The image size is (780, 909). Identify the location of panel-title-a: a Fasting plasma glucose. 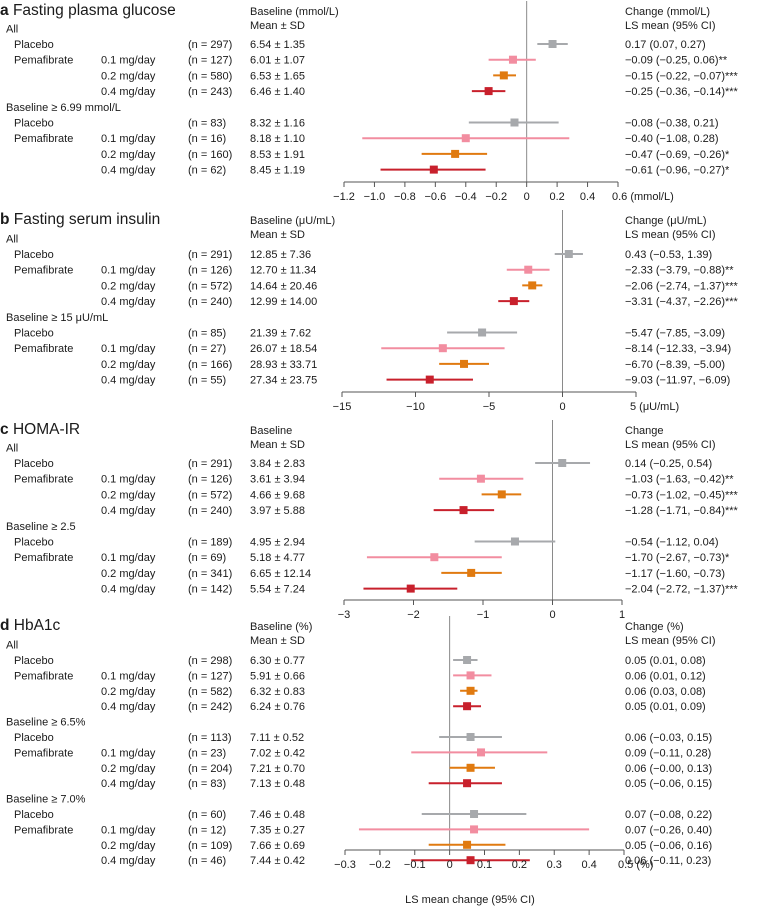
(88, 10).